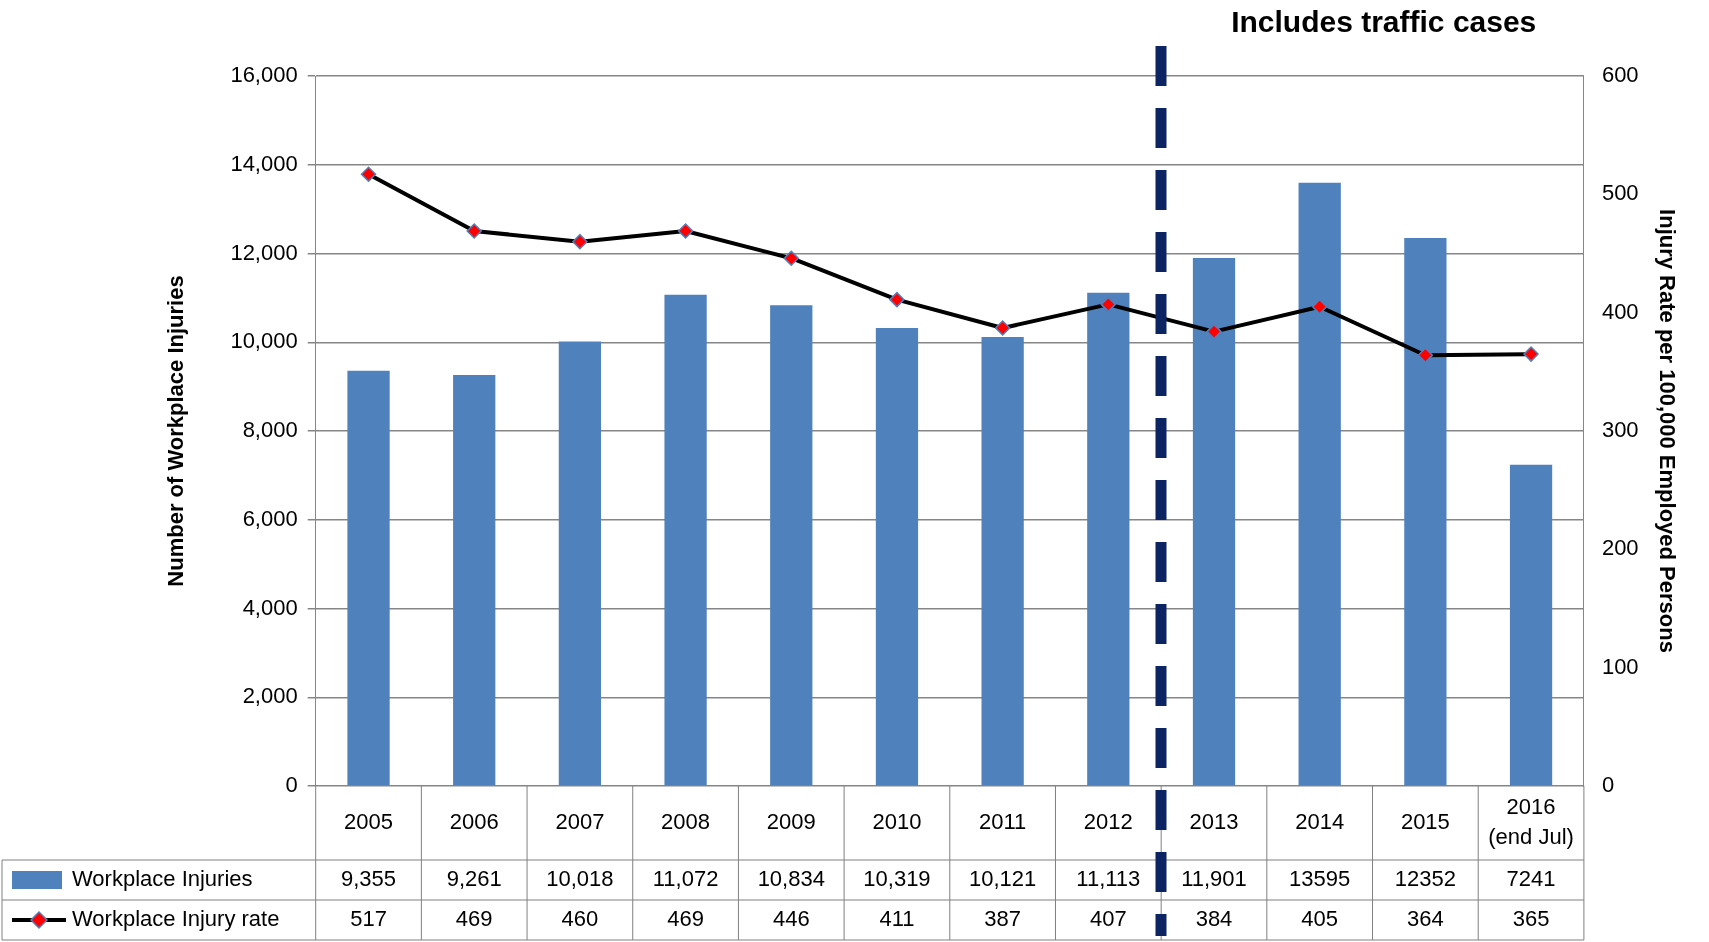 Image resolution: width=1709 pixels, height=942 pixels. I want to click on x-tick-label: 2010, so click(897, 822).